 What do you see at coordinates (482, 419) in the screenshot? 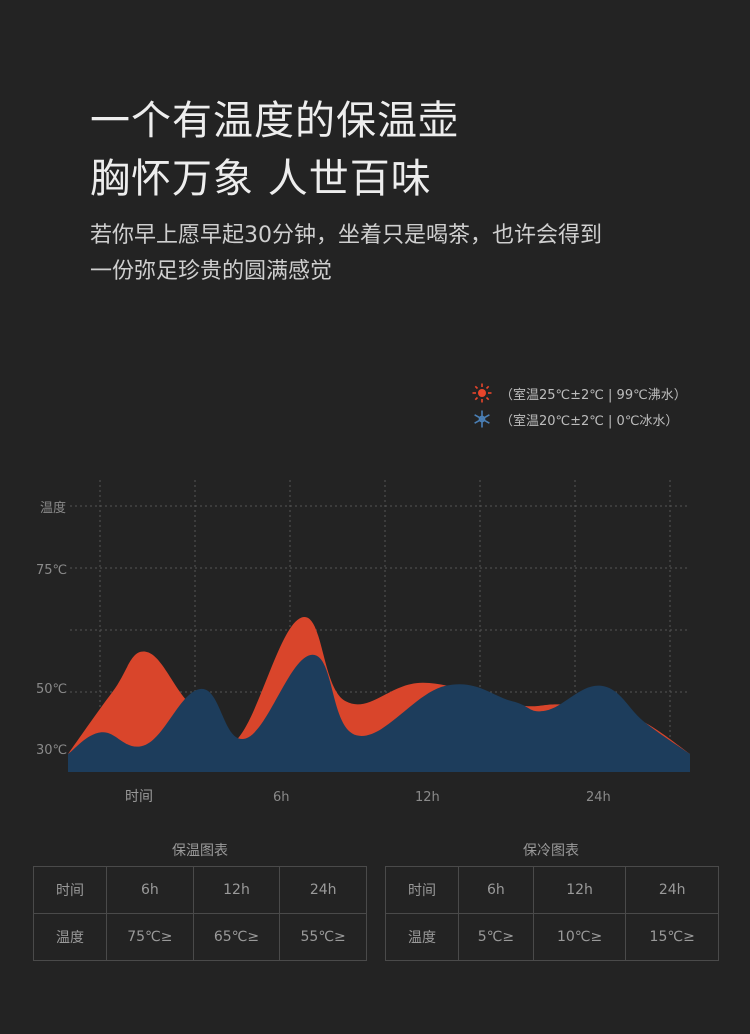
I see `snowflake-icon` at bounding box center [482, 419].